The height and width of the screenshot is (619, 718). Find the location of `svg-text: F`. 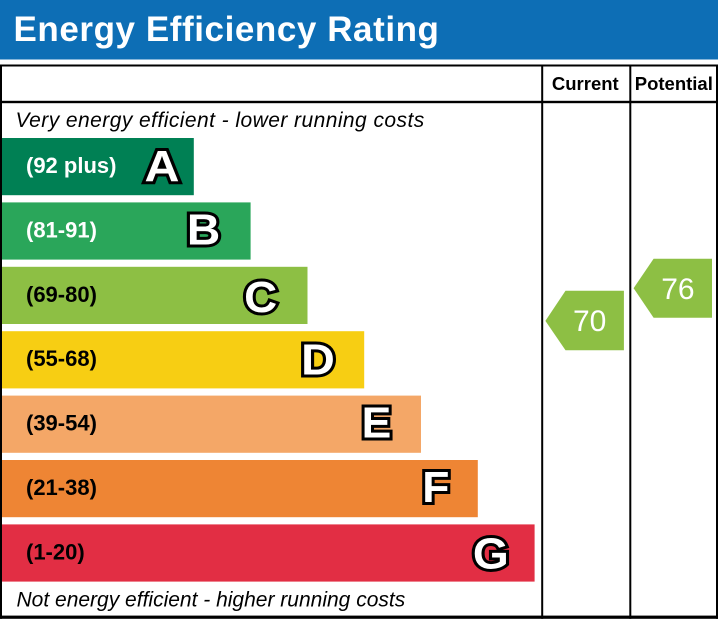

svg-text: F is located at coordinates (435, 487).